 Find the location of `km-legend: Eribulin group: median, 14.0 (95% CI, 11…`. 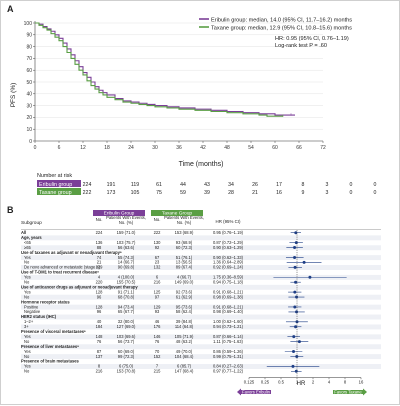

km-legend: Eribulin group: median, 14.0 (95% CI, 11… is located at coordinates (275, 33).